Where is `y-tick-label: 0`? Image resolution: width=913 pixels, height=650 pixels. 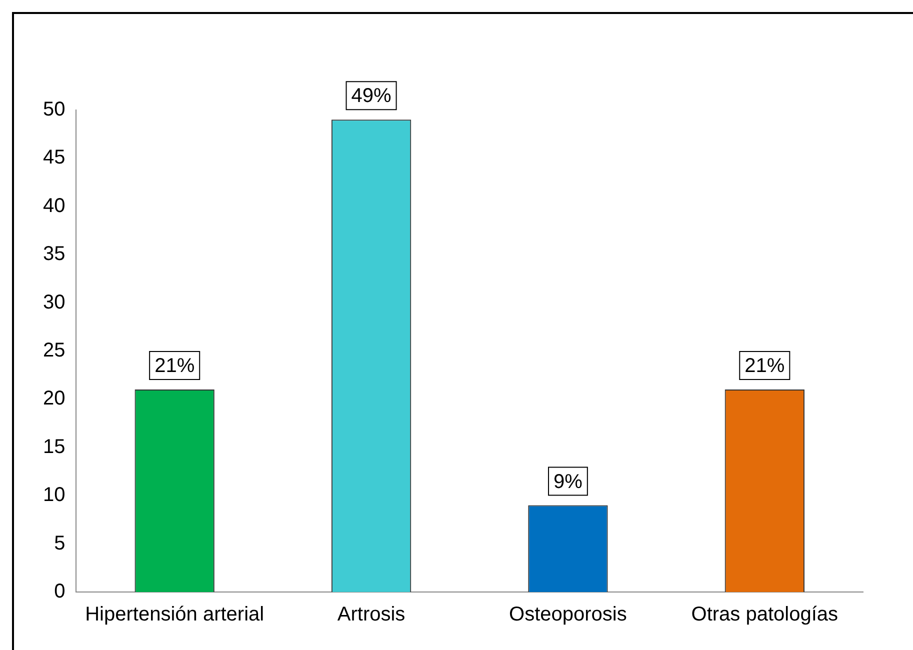 y-tick-label: 0 is located at coordinates (60, 591).